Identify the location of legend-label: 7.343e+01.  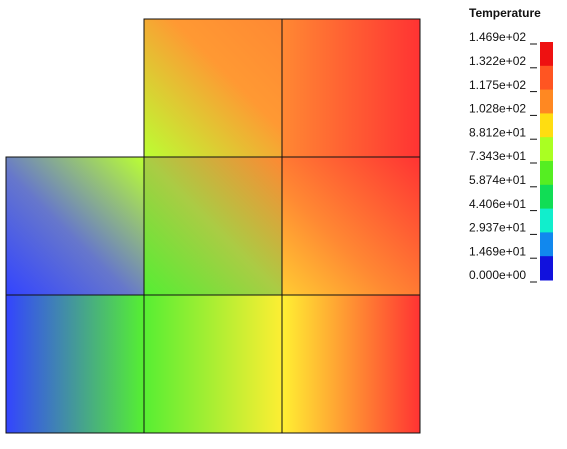
(497, 156).